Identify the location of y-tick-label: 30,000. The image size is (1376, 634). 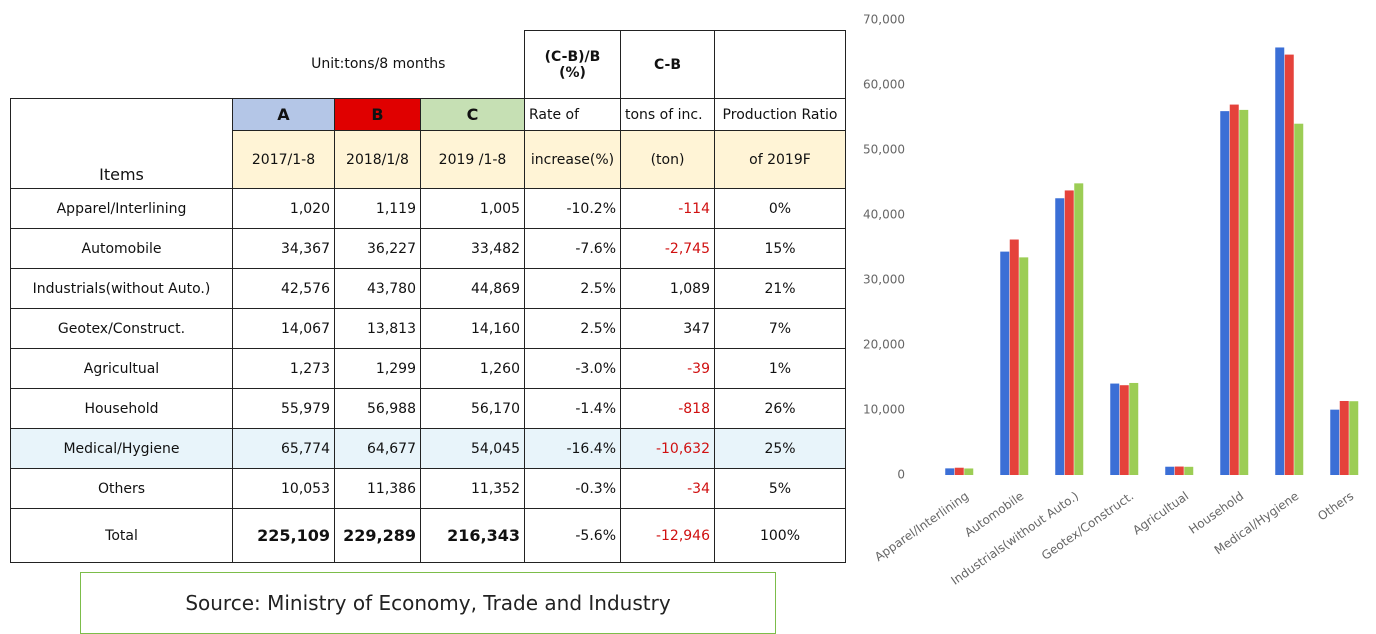
(884, 280).